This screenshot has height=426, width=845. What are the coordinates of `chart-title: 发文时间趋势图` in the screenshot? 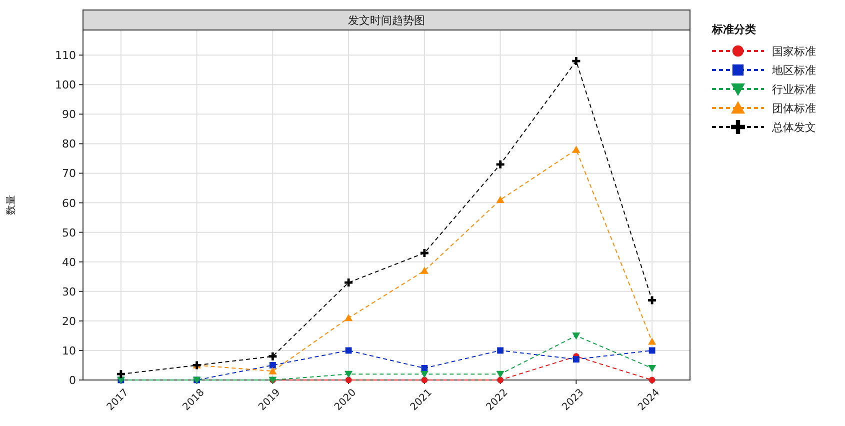 It's located at (386, 20).